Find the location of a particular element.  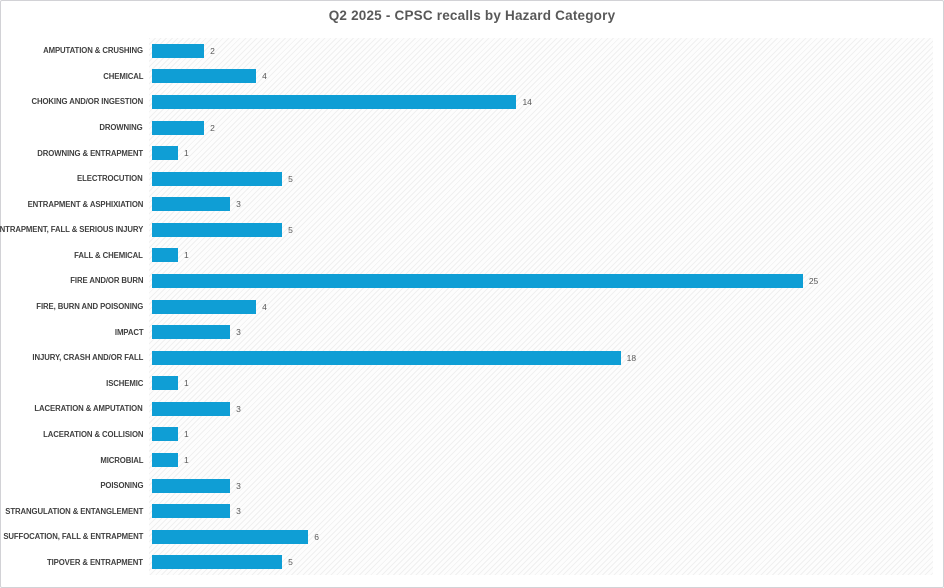

category-label: DROWNING & ENTRAPMENT is located at coordinates (90, 153).